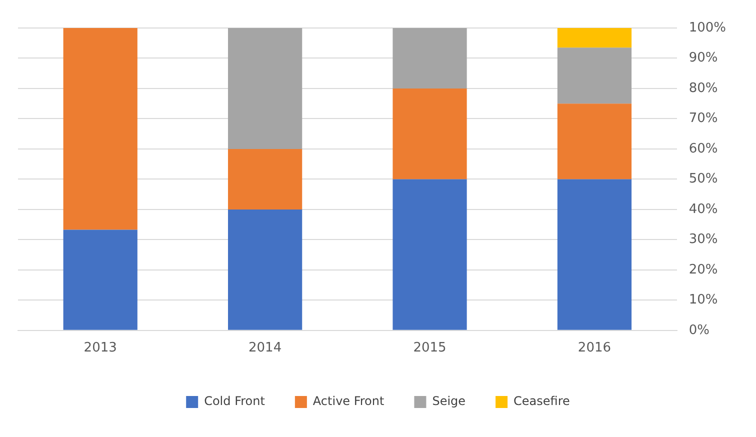 This screenshot has height=437, width=756. What do you see at coordinates (703, 148) in the screenshot?
I see `y-tick-label: 60%` at bounding box center [703, 148].